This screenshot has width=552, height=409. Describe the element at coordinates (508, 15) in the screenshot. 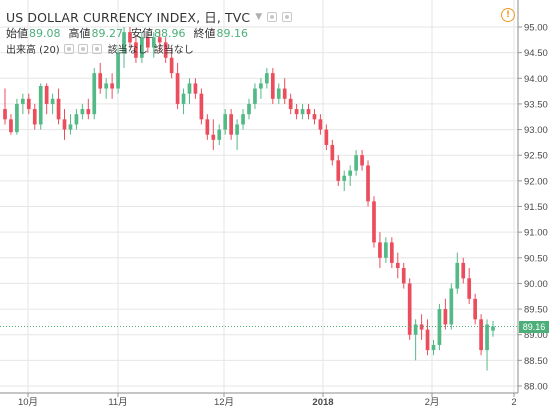

I see `alert-icon: !` at that location.